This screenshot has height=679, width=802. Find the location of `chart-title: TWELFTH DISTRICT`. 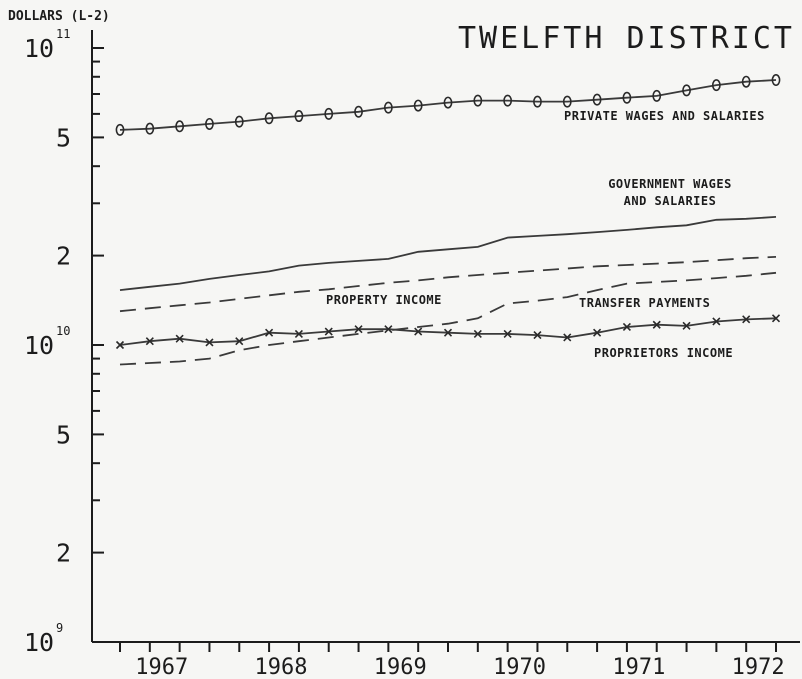

chart-title: TWELFTH DISTRICT is located at coordinates (626, 38).